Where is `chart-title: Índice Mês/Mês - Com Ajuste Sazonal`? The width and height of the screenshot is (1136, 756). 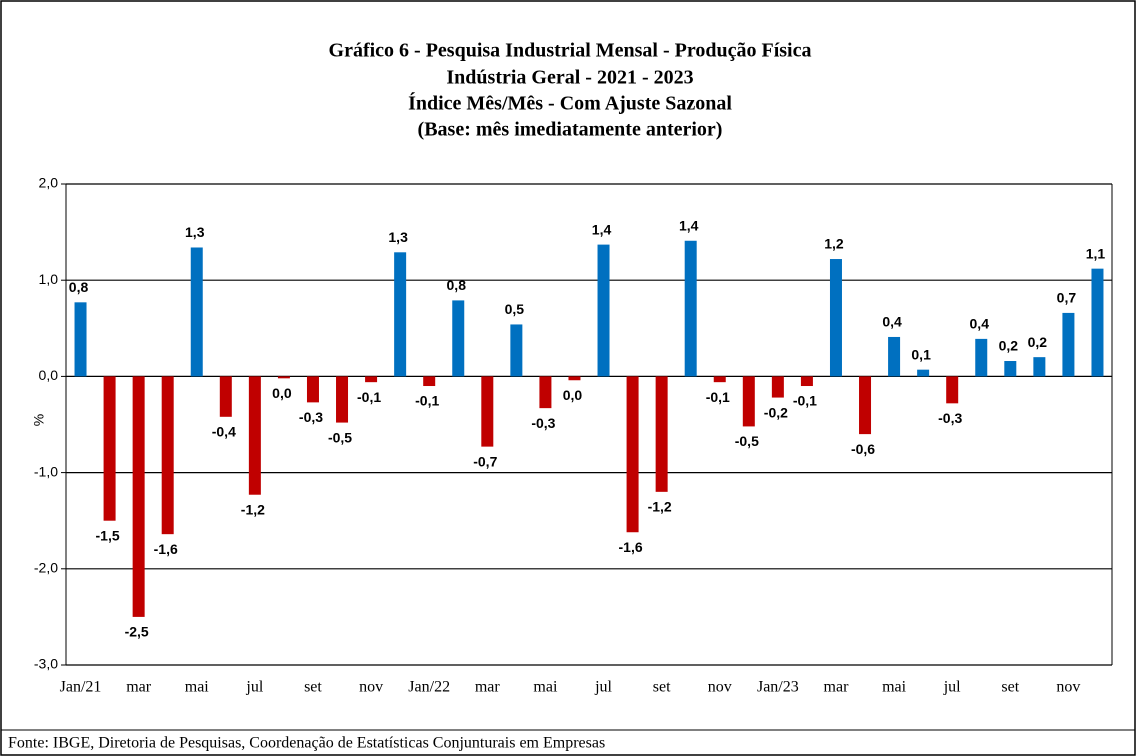 chart-title: Índice Mês/Mês - Com Ajuste Sazonal is located at coordinates (570, 103).